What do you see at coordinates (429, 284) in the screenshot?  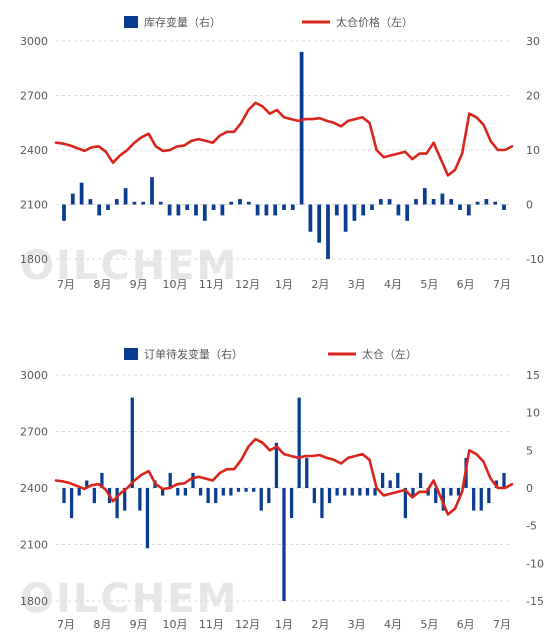 I see `x-tick-label: 5月` at bounding box center [429, 284].